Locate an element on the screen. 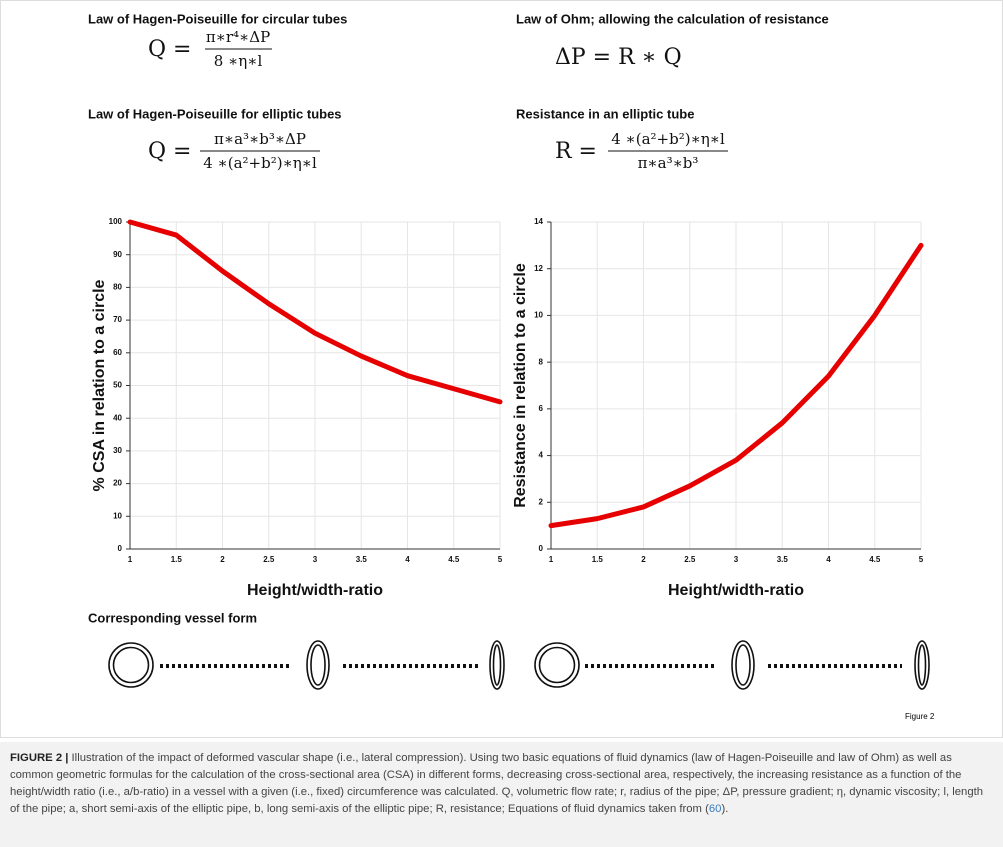 This screenshot has width=1003, height=847. formula-numerator: π∗r⁴∗ΔP is located at coordinates (238, 37).